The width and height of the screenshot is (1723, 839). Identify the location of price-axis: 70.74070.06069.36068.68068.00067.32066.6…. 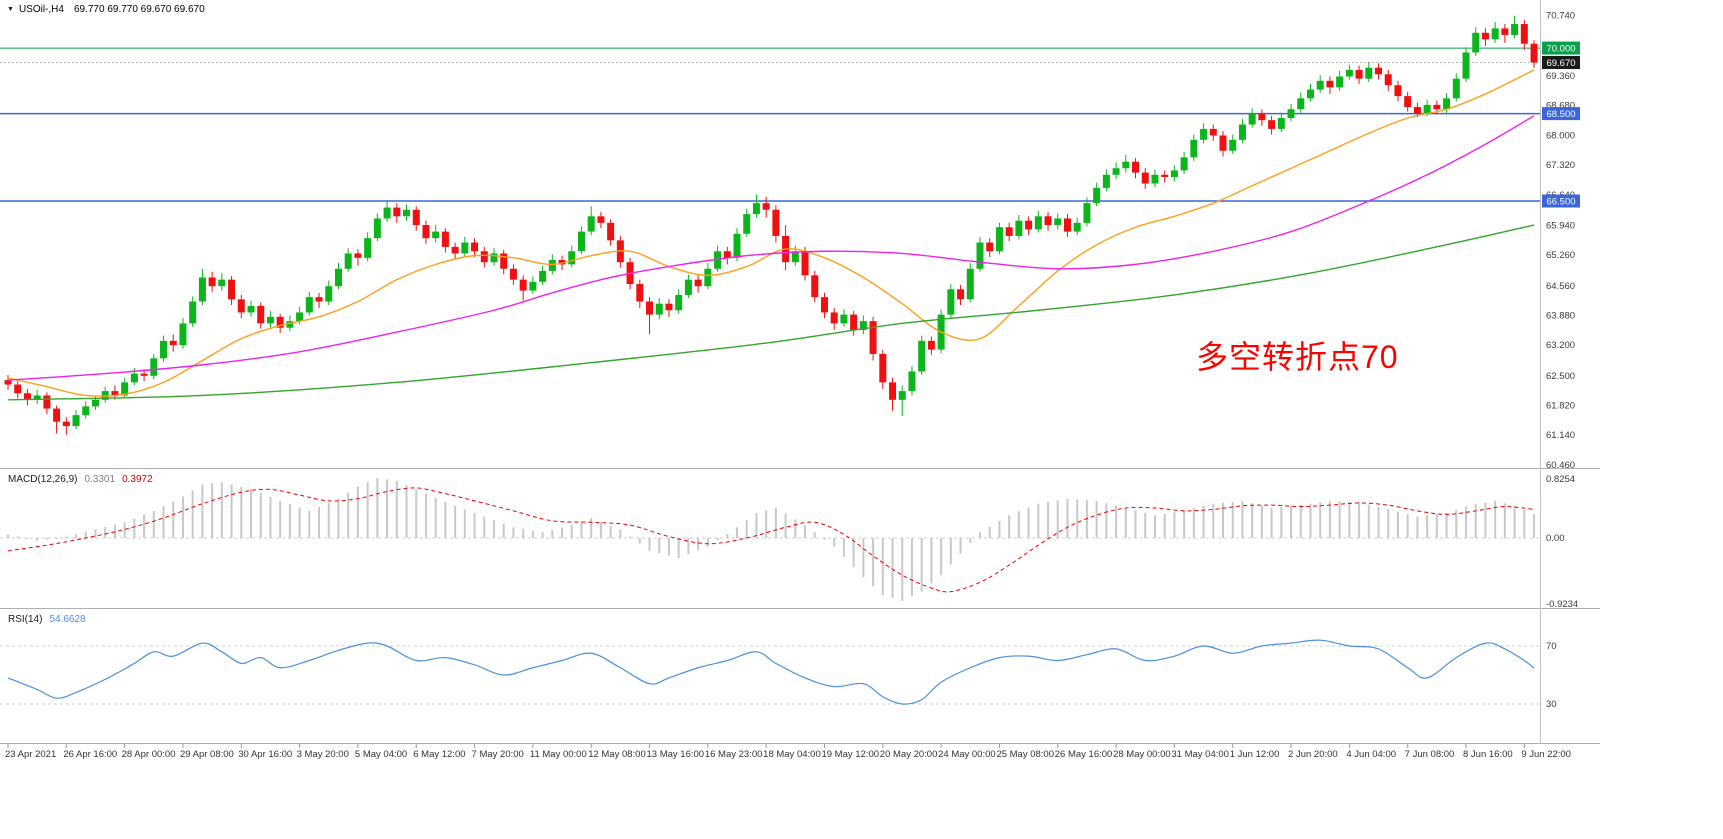
(1561, 241).